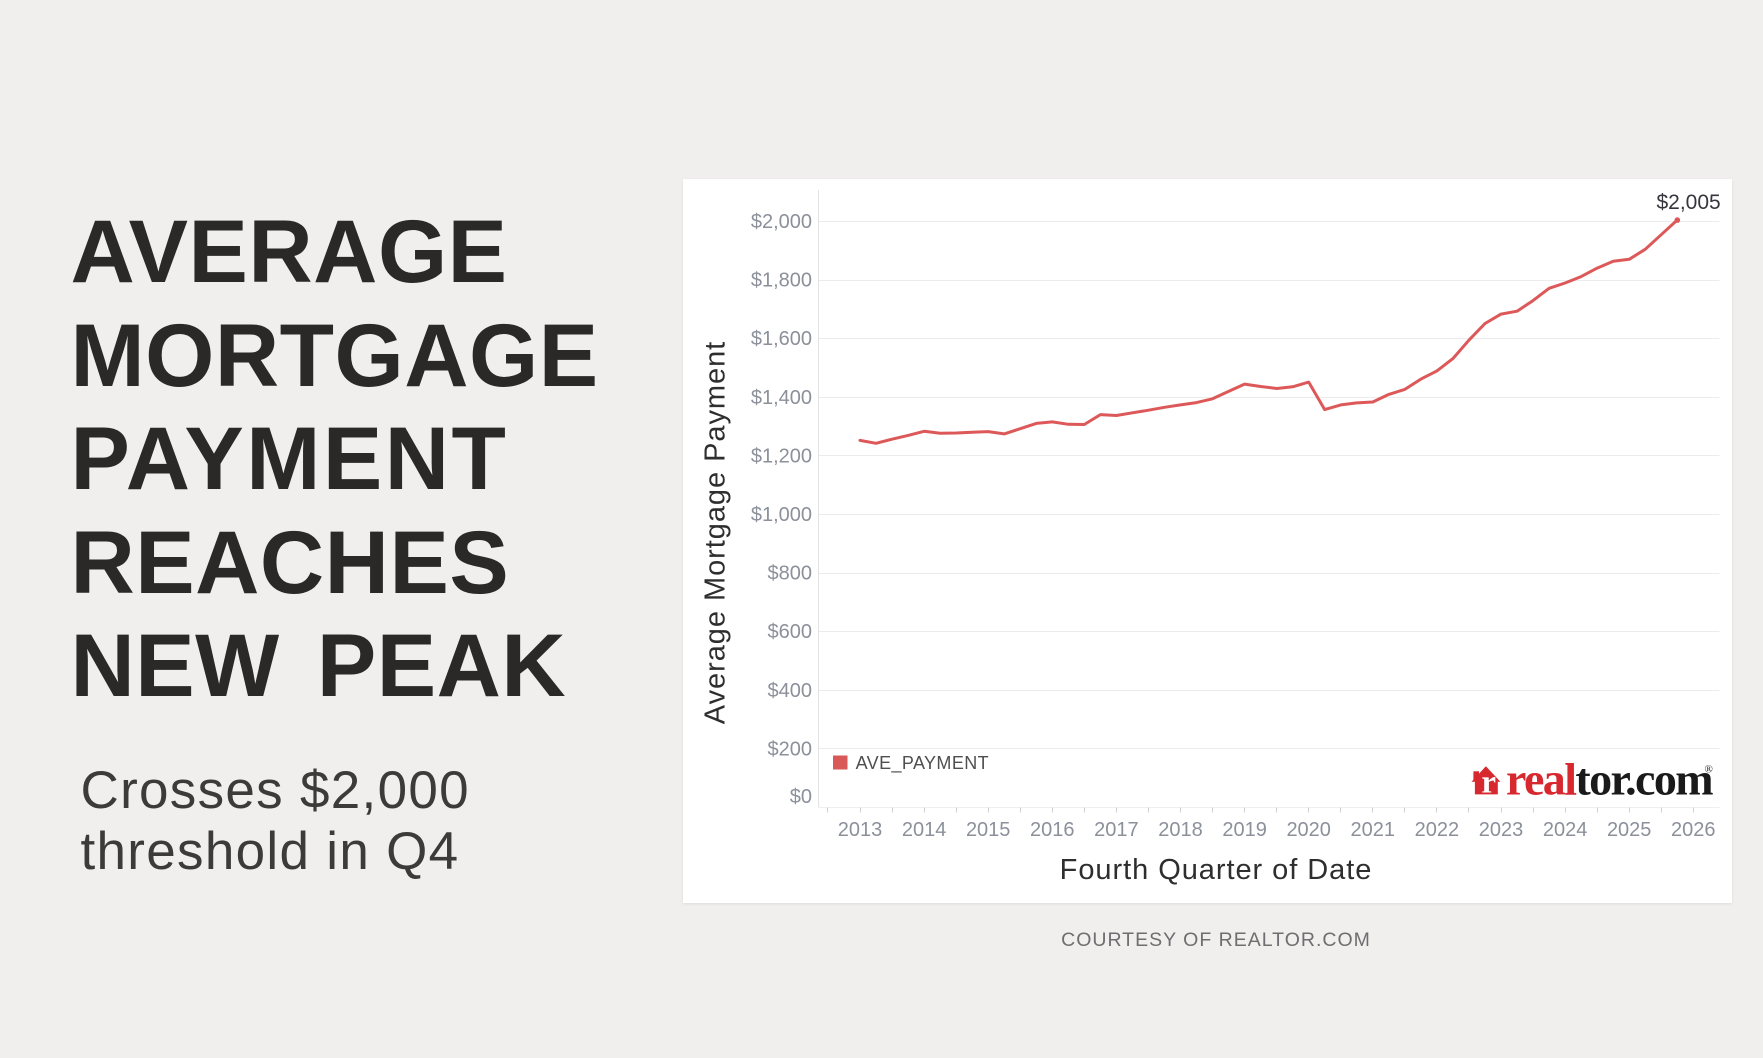 The height and width of the screenshot is (1058, 1763). I want to click on svg-text: 2013, so click(860, 830).